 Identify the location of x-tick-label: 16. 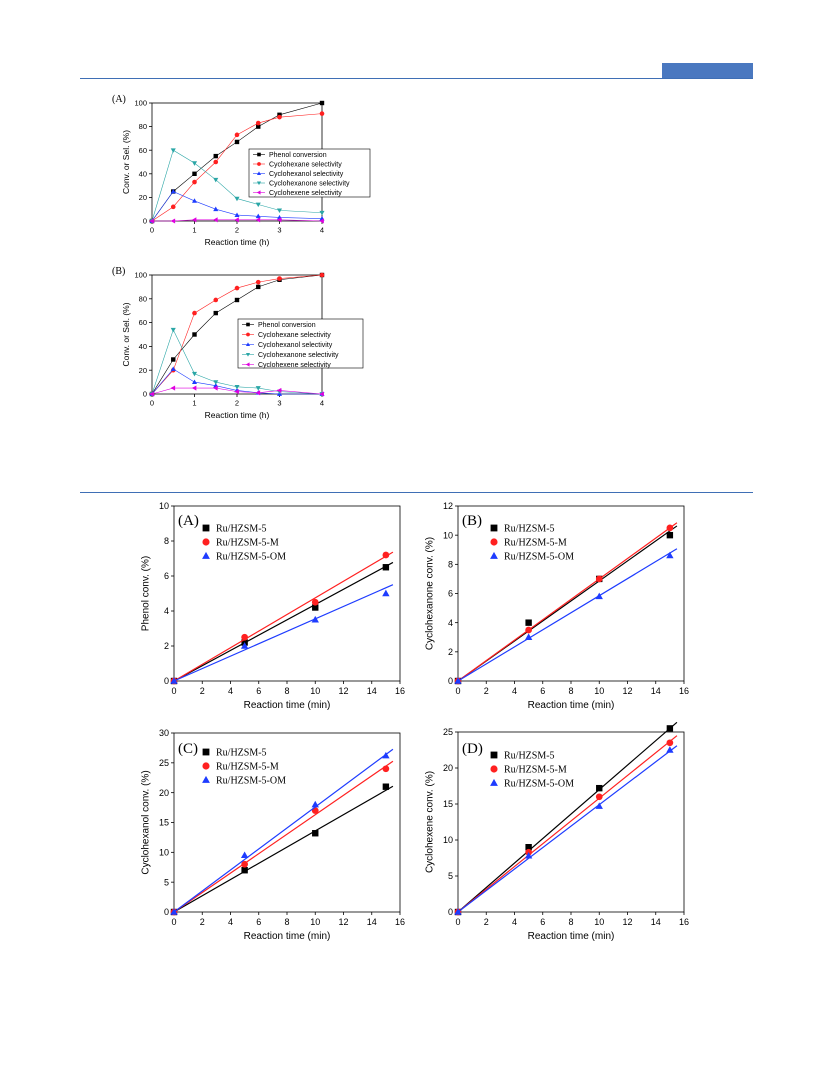
(400, 691).